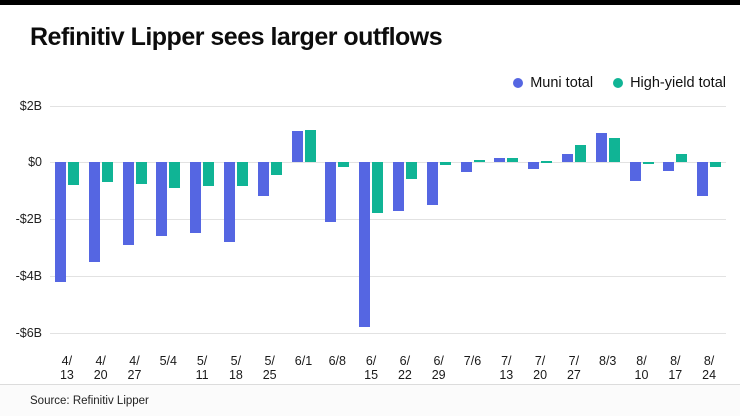  Describe the element at coordinates (168, 361) in the screenshot. I see `x-axis-label: 5/4` at that location.